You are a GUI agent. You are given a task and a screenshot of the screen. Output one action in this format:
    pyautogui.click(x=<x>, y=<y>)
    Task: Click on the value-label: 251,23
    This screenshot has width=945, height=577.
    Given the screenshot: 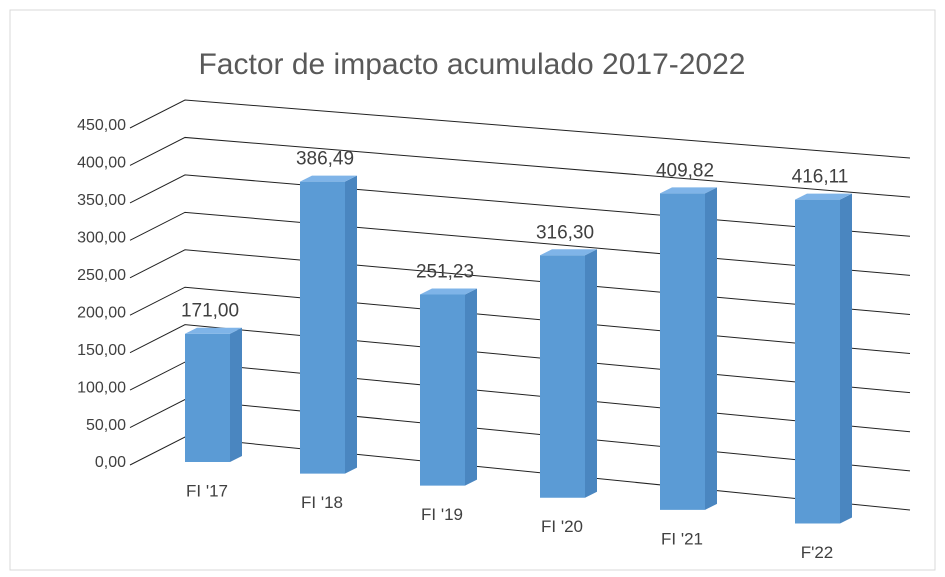 What is the action you would take?
    pyautogui.click(x=445, y=271)
    